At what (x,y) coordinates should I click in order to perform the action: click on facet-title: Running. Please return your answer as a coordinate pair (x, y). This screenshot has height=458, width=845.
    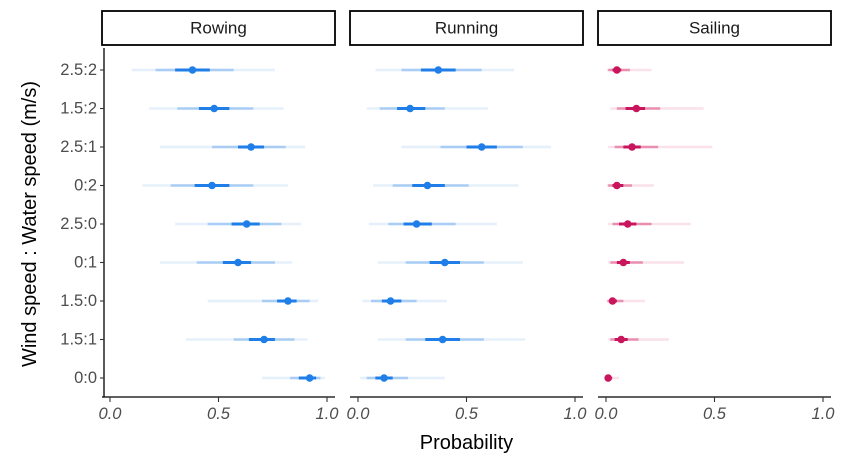
    Looking at the image, I should click on (466, 28).